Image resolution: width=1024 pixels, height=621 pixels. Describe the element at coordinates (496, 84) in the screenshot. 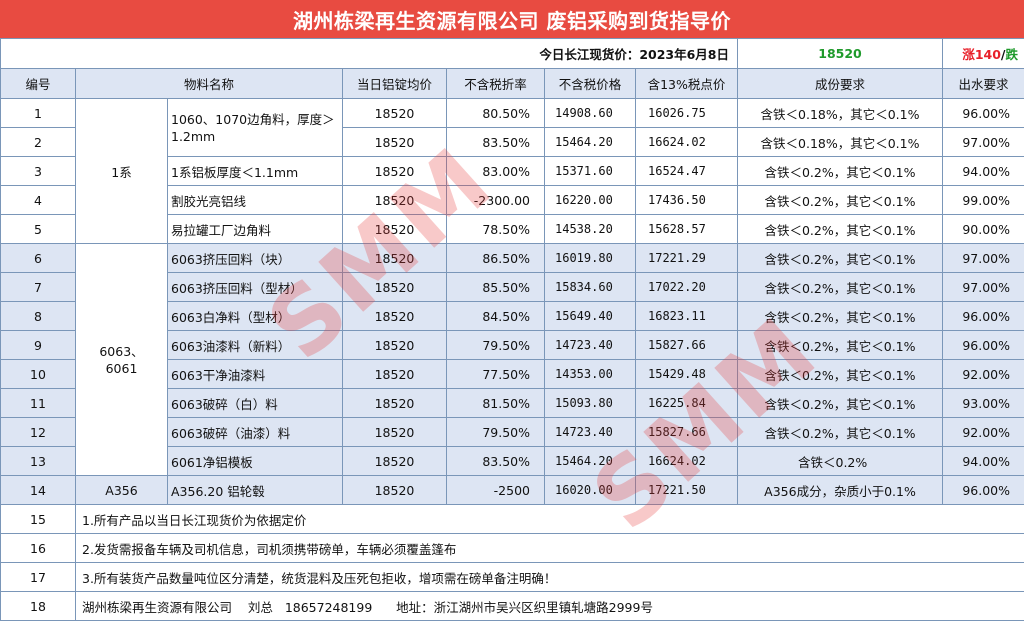

I see `header-rate: 不含税折率` at that location.